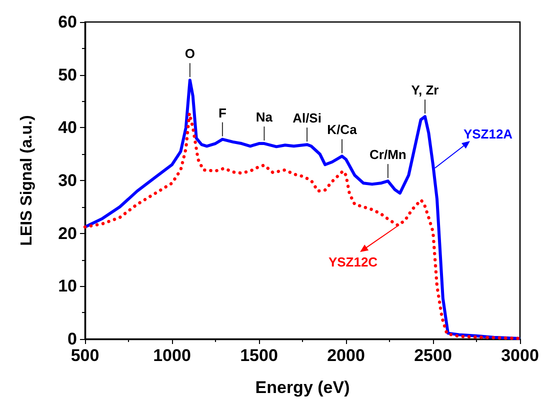 This screenshot has height=401, width=548. Describe the element at coordinates (222, 112) in the screenshot. I see `annotation: F` at that location.